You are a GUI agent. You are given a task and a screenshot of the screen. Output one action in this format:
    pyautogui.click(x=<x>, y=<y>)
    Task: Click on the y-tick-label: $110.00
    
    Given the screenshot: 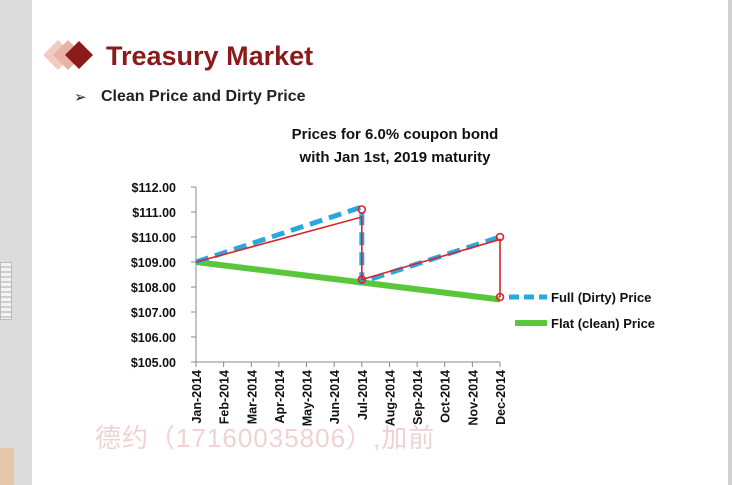 What is the action you would take?
    pyautogui.click(x=154, y=238)
    